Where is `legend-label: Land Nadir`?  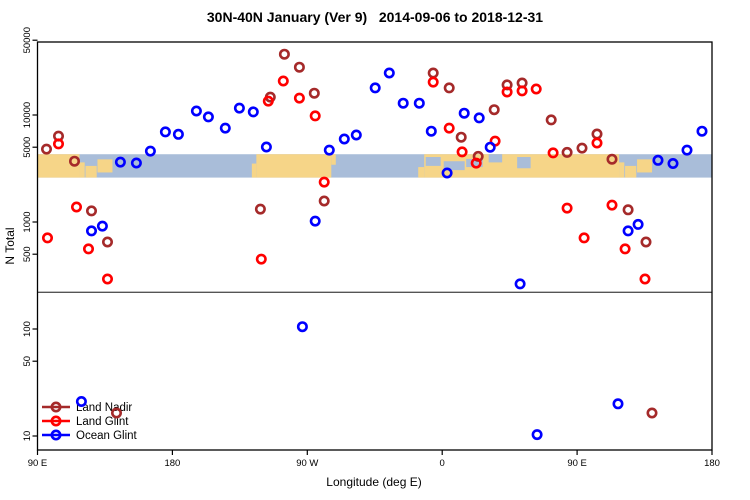
legend-label: Land Nadir is located at coordinates (104, 408).